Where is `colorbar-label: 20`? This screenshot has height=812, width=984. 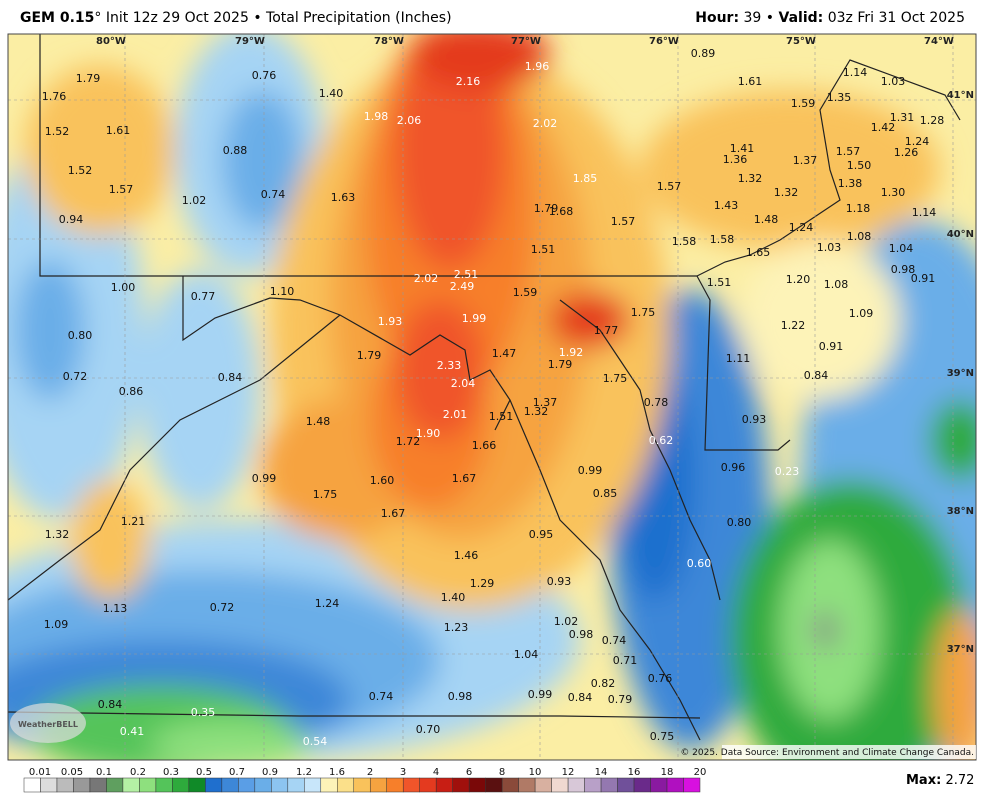
colorbar-label: 20 is located at coordinates (700, 772).